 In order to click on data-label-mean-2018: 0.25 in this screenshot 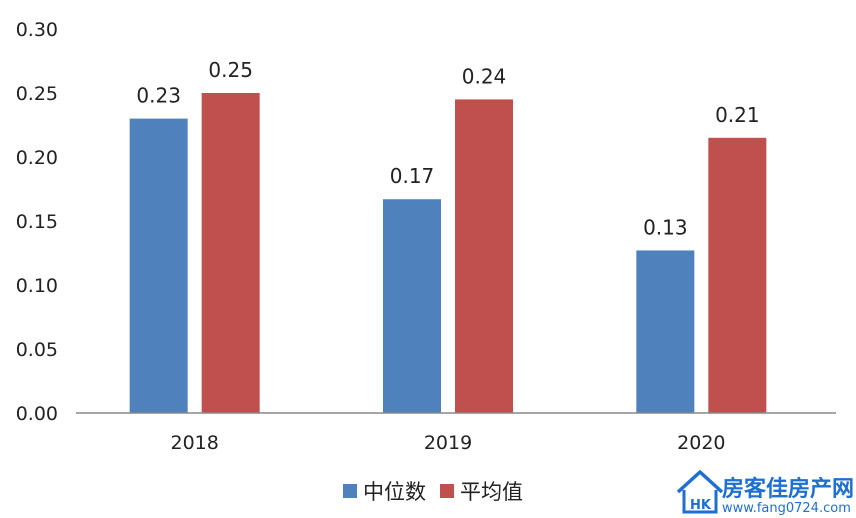, I will do `click(230, 70)`.